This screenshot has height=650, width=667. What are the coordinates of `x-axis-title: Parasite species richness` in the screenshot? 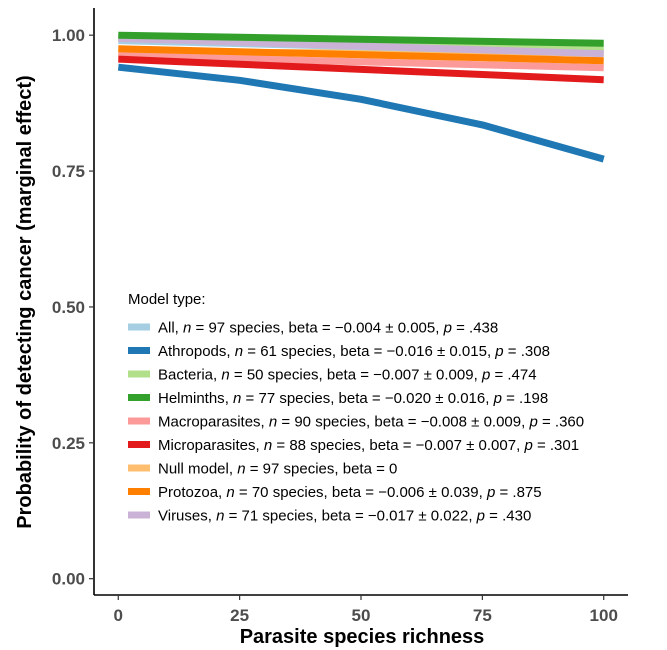 It's located at (362, 637).